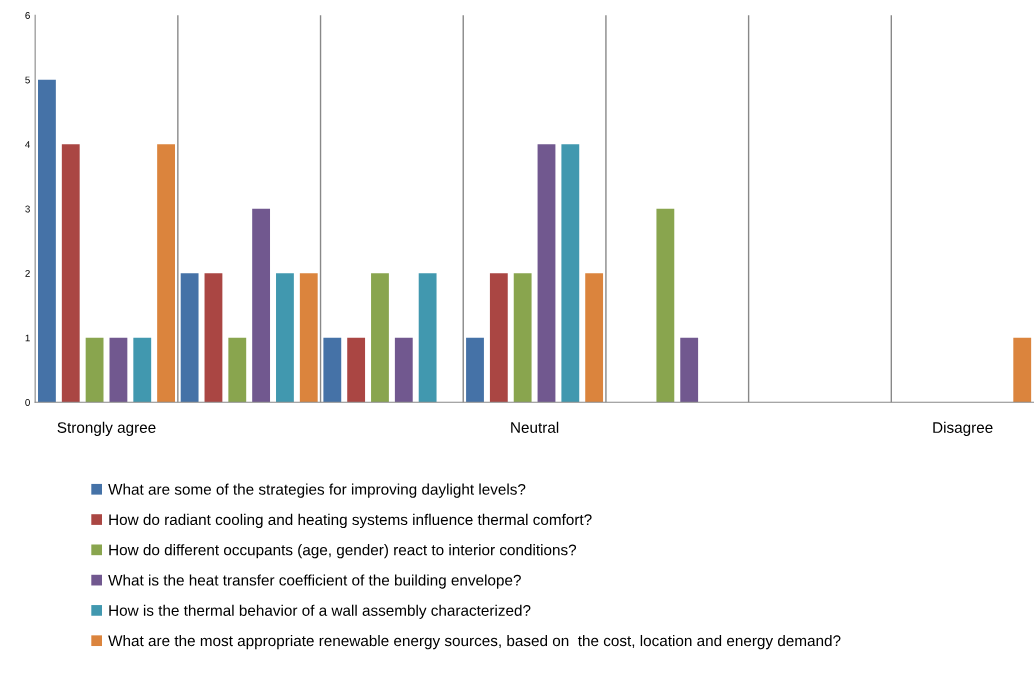 Image resolution: width=1034 pixels, height=696 pixels. Describe the element at coordinates (27, 273) in the screenshot. I see `y-tick-label: 2` at that location.